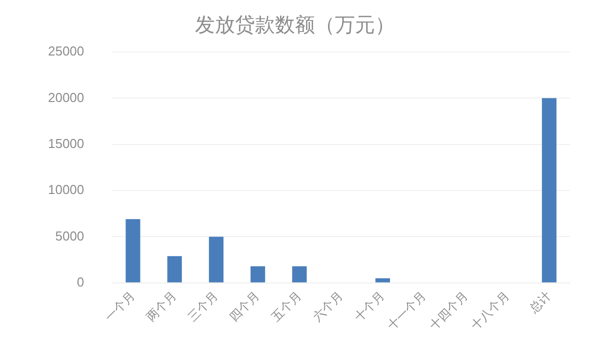 The image size is (600, 343). What do you see at coordinates (540, 302) in the screenshot?
I see `x-tick-label: 总计` at bounding box center [540, 302].